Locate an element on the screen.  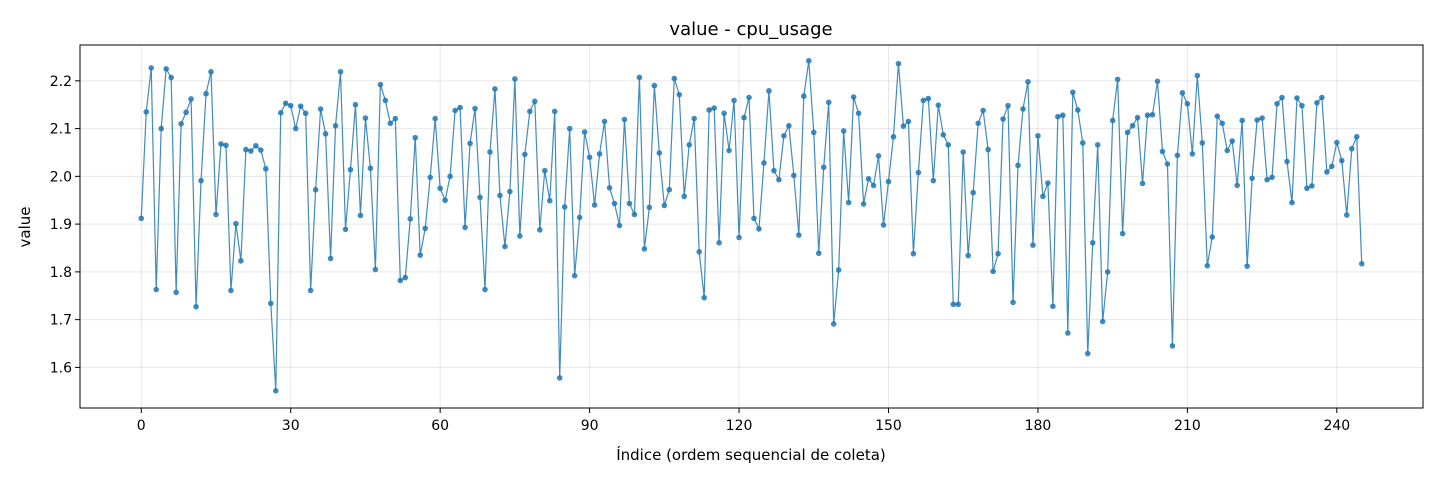
x-tick-label: 30 is located at coordinates (291, 426).